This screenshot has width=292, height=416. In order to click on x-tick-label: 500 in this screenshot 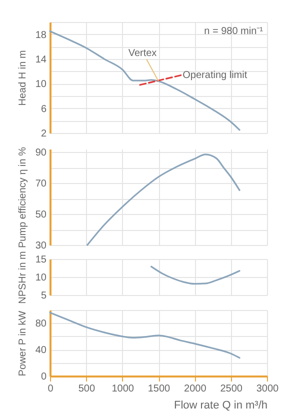, I will do `click(87, 389)`.